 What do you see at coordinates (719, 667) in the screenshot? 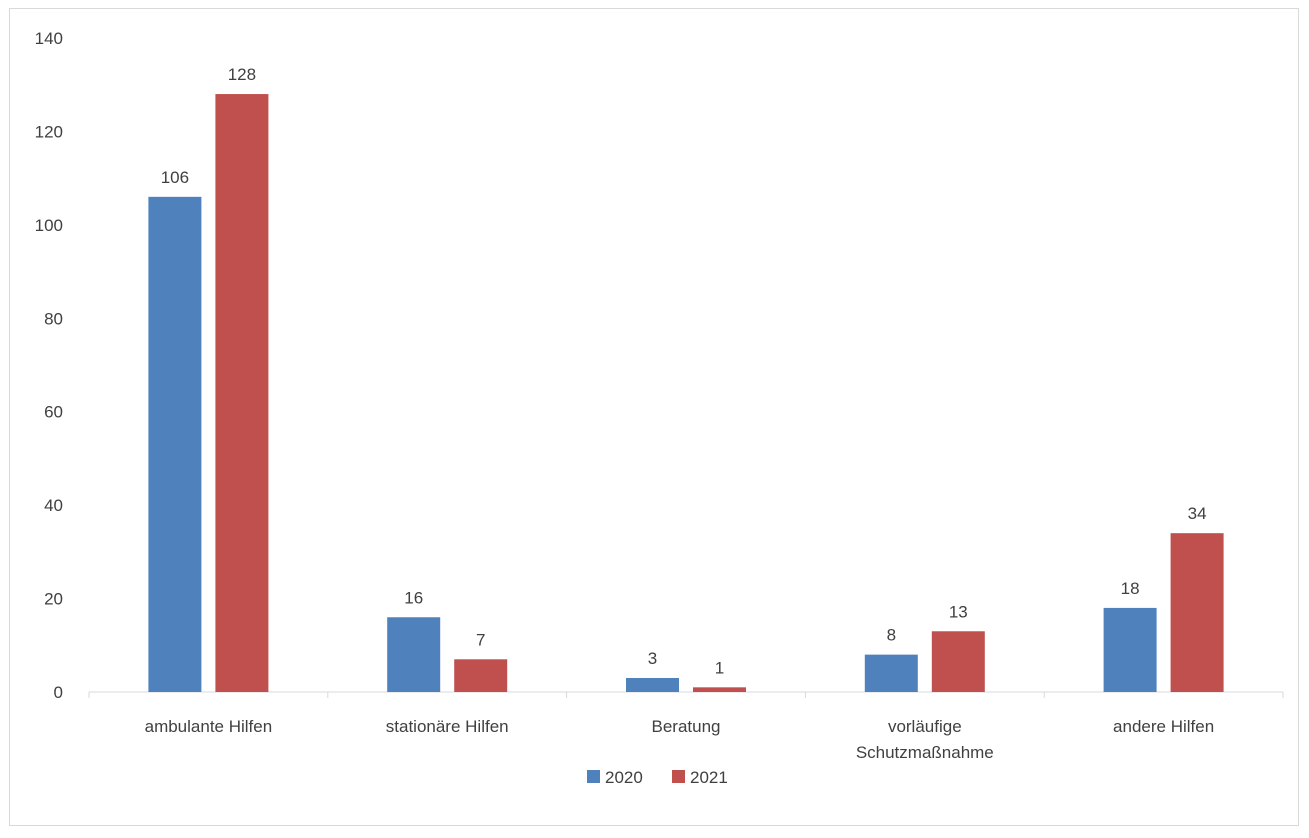
I see `data-label: 1` at bounding box center [719, 667].